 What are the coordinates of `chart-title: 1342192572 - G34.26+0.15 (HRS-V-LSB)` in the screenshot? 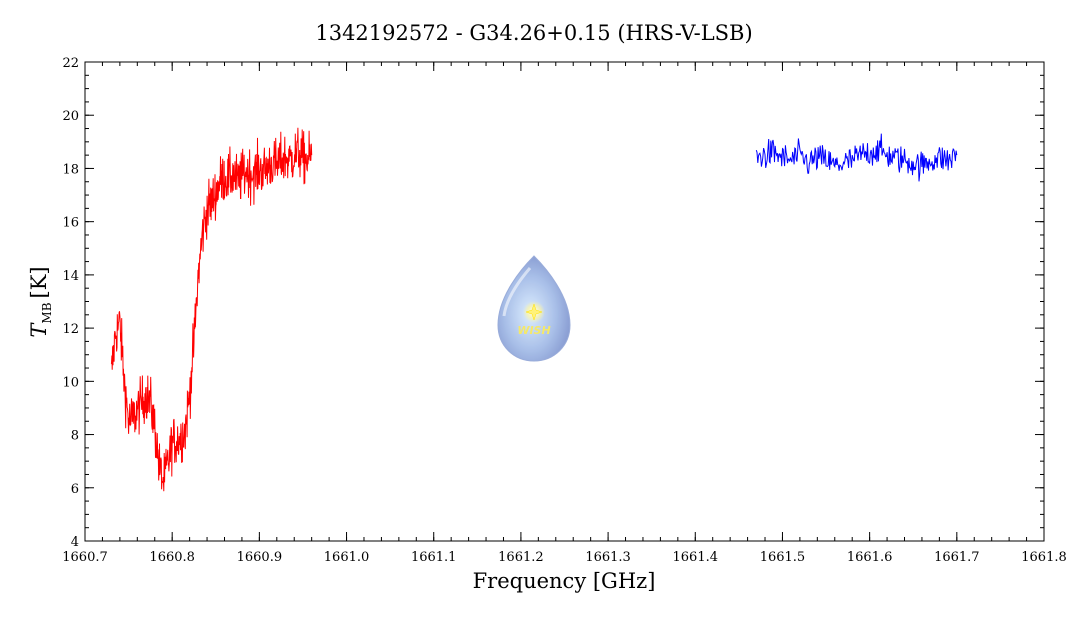 It's located at (533, 33).